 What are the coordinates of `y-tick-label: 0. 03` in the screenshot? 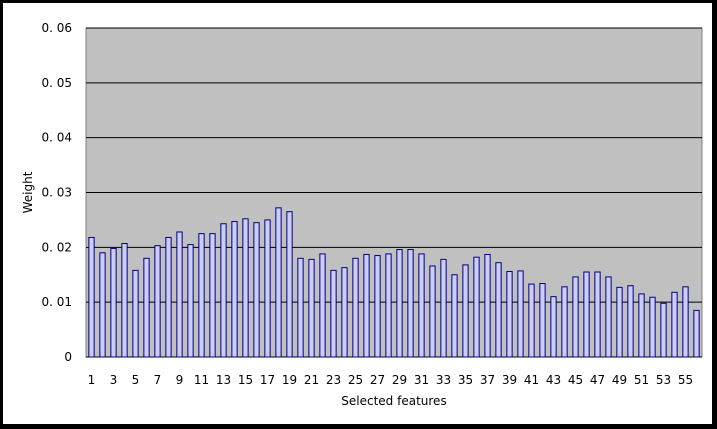 It's located at (56, 193).